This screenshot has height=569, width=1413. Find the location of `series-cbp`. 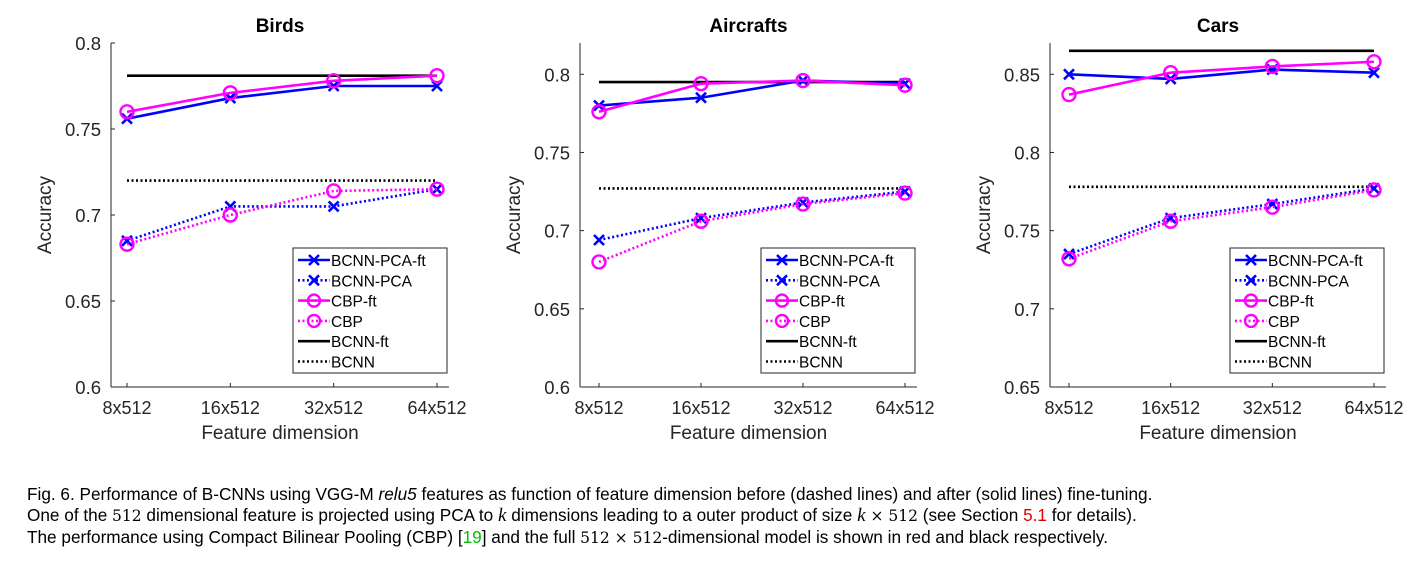

series-cbp is located at coordinates (1221, 224).